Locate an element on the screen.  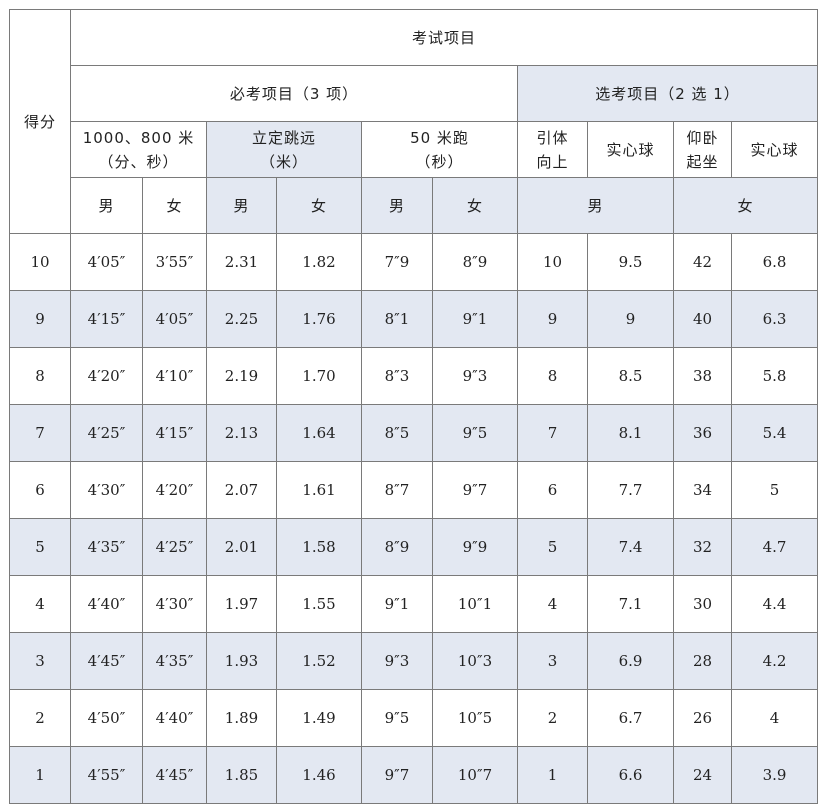
cell-pullup: 4 is located at coordinates (552, 604).